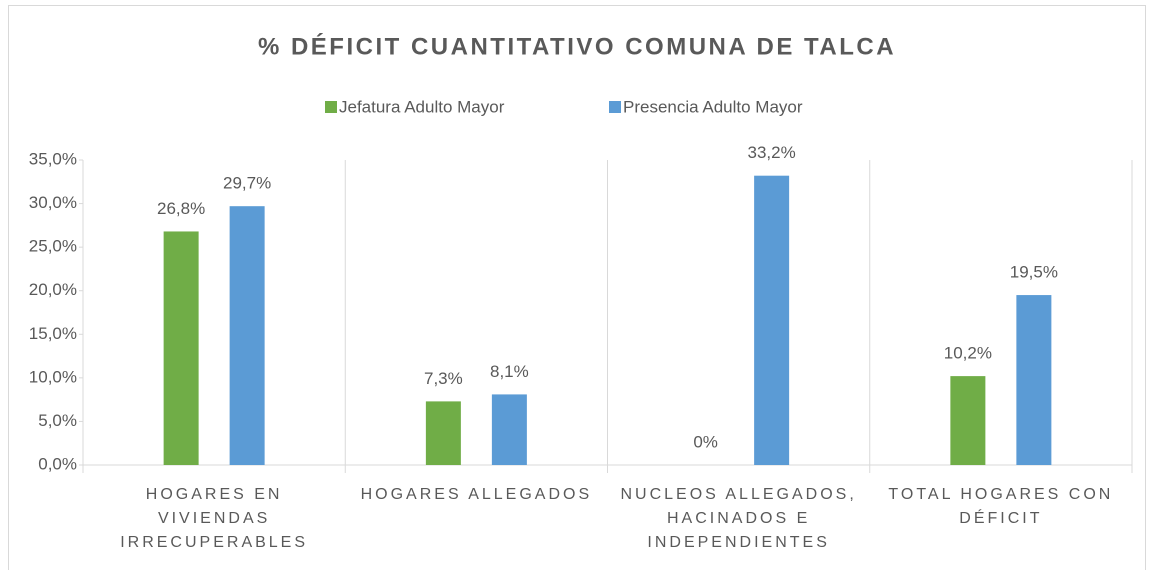 The width and height of the screenshot is (1154, 570). What do you see at coordinates (53, 289) in the screenshot?
I see `y-tick-label: 20,0%` at bounding box center [53, 289].